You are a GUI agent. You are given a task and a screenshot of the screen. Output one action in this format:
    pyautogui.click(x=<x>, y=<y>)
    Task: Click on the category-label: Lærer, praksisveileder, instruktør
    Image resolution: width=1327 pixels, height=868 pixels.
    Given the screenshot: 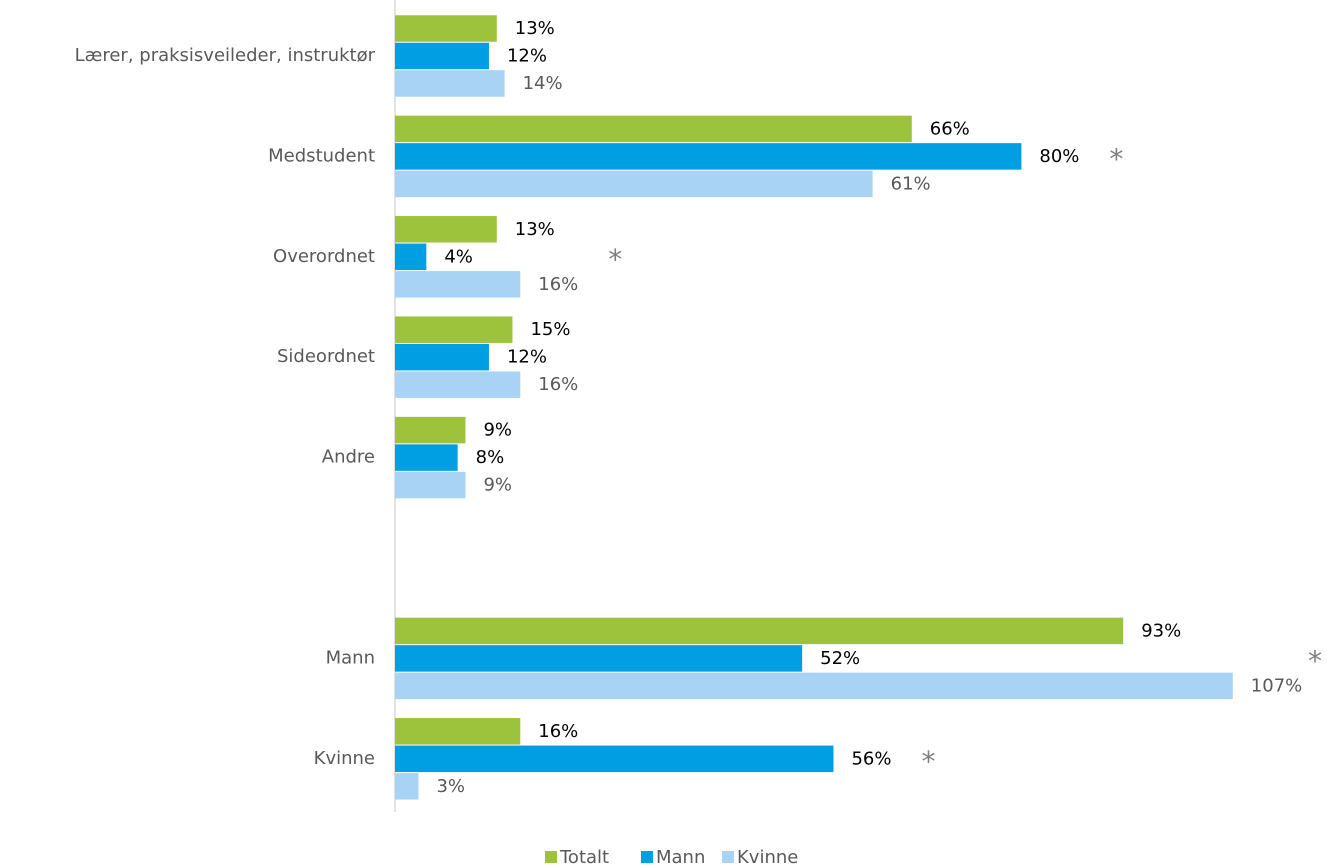 What is the action you would take?
    pyautogui.click(x=225, y=55)
    